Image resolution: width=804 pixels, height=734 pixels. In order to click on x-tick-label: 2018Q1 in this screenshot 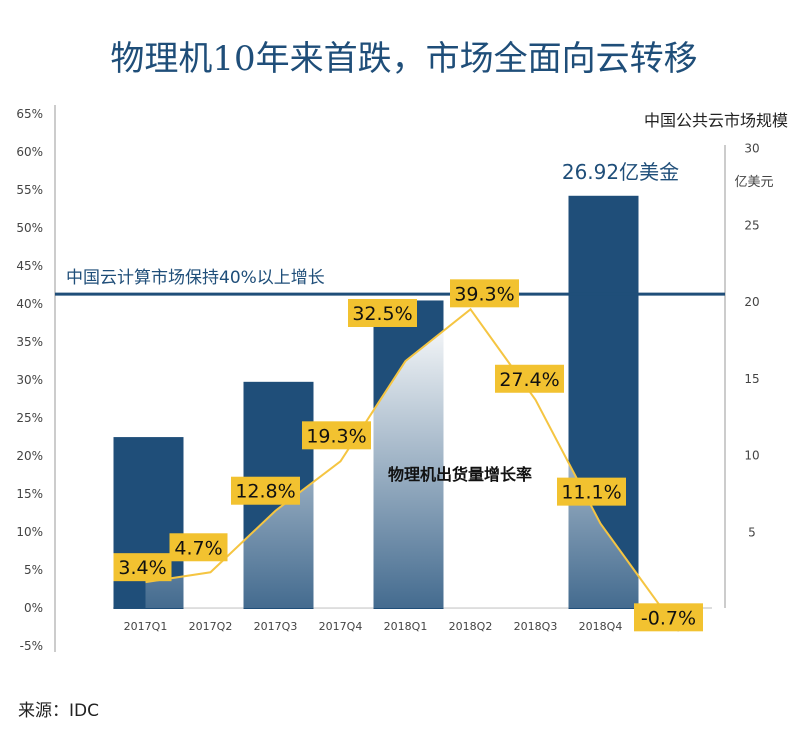, I will do `click(406, 626)`.